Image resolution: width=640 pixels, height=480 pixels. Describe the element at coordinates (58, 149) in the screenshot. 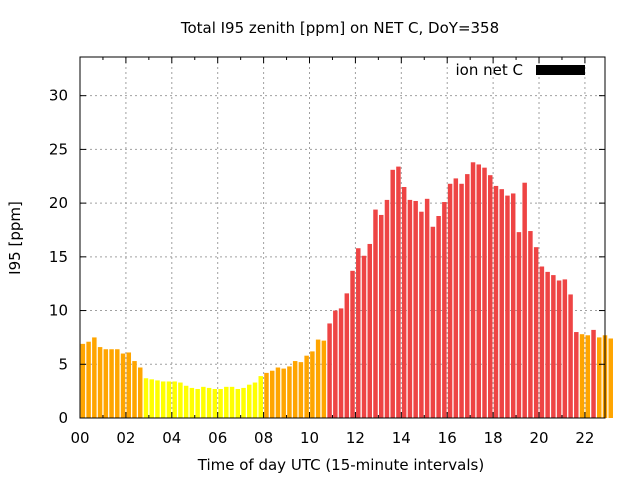

I see `y-tick-label: 25` at that location.